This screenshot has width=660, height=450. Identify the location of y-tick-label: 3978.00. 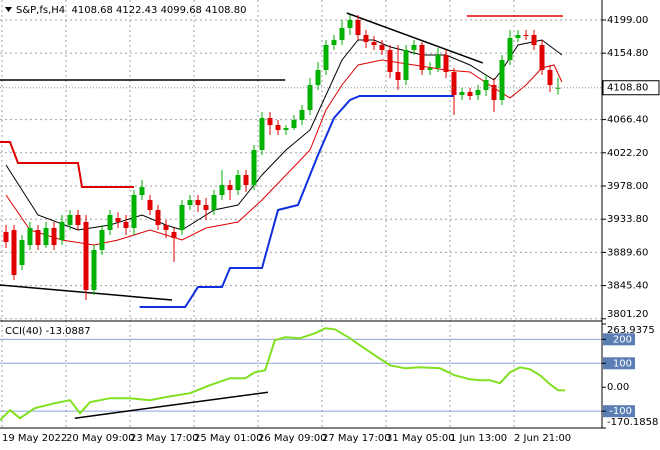
(627, 186).